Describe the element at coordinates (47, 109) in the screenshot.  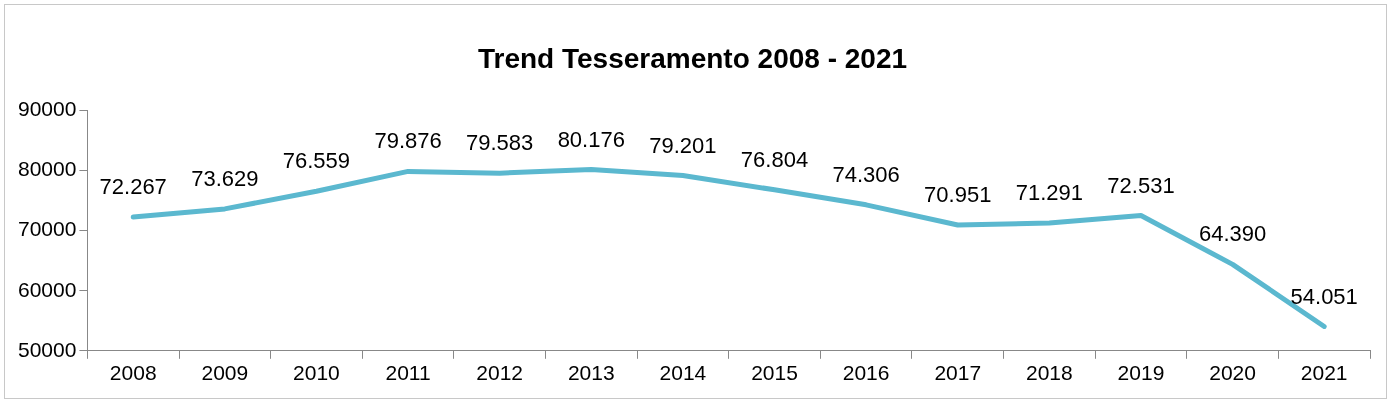
I see `y-tick-label: 90000` at that location.